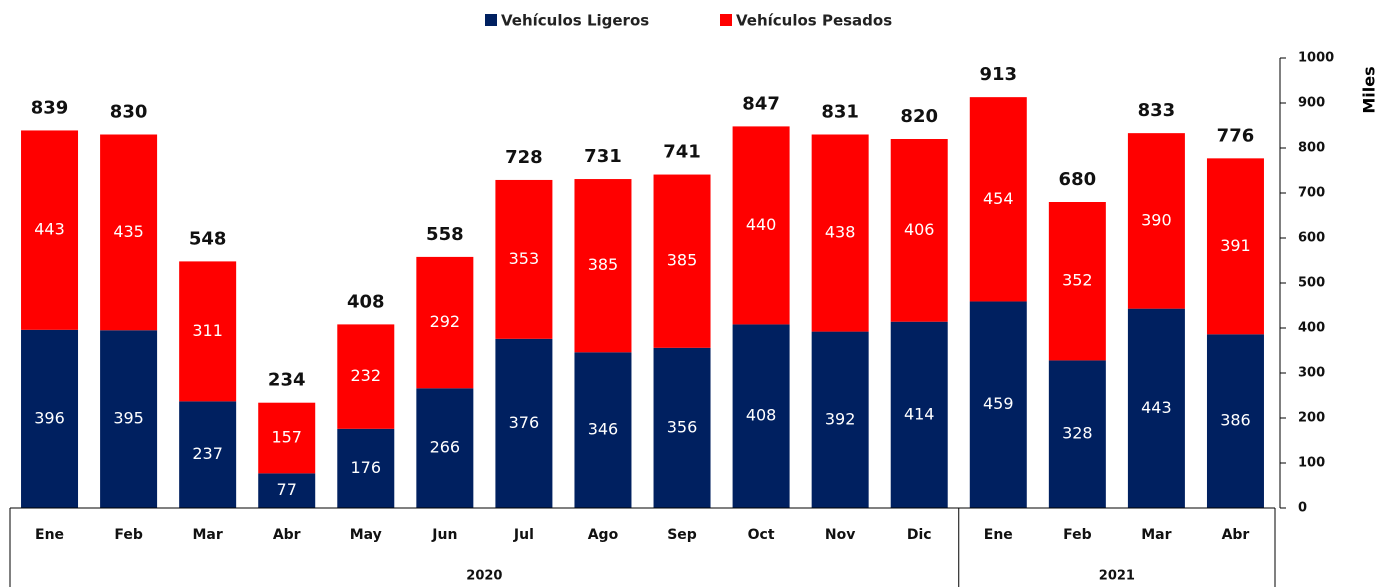 The image size is (1382, 587). I want to click on segment-label: 440, so click(761, 224).